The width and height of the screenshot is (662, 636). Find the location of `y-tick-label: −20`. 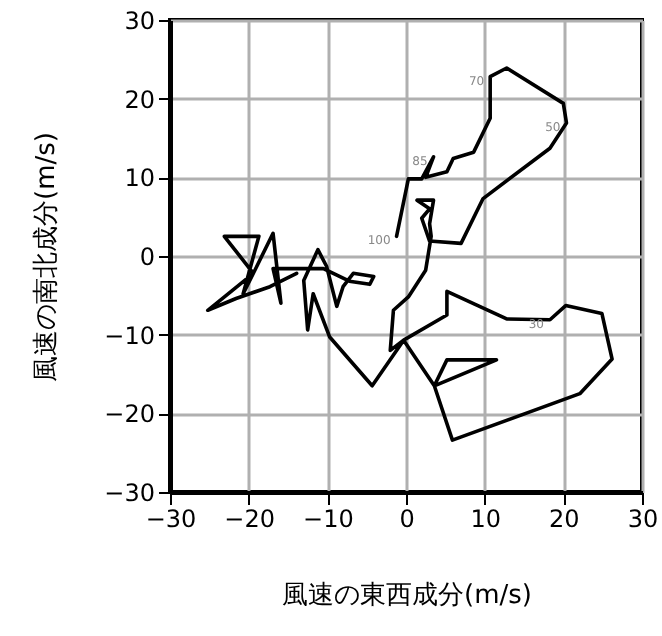

y-tick-label: −20 is located at coordinates (129, 414).